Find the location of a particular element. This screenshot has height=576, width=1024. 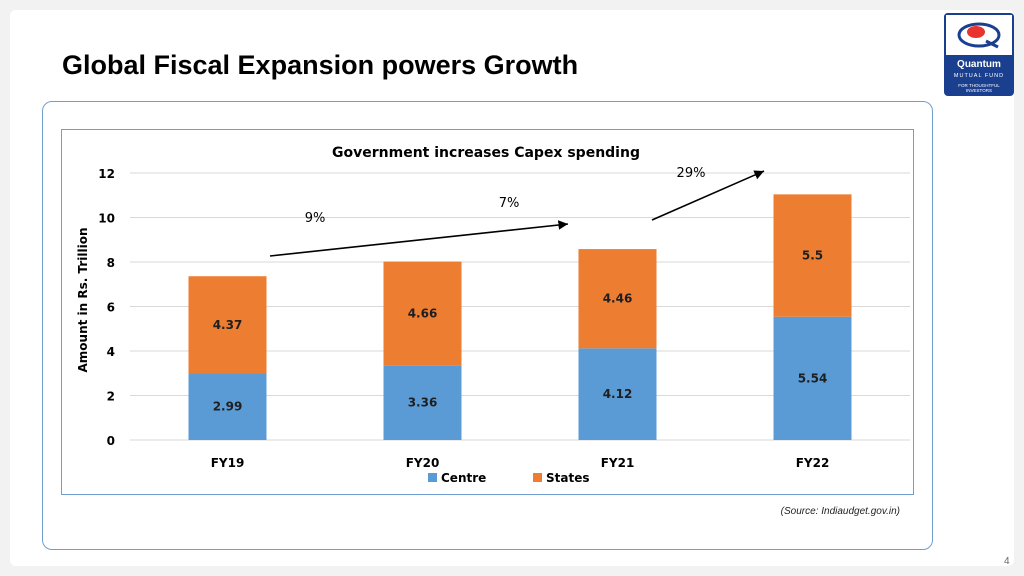

y-tick-label: 8 is located at coordinates (111, 263).